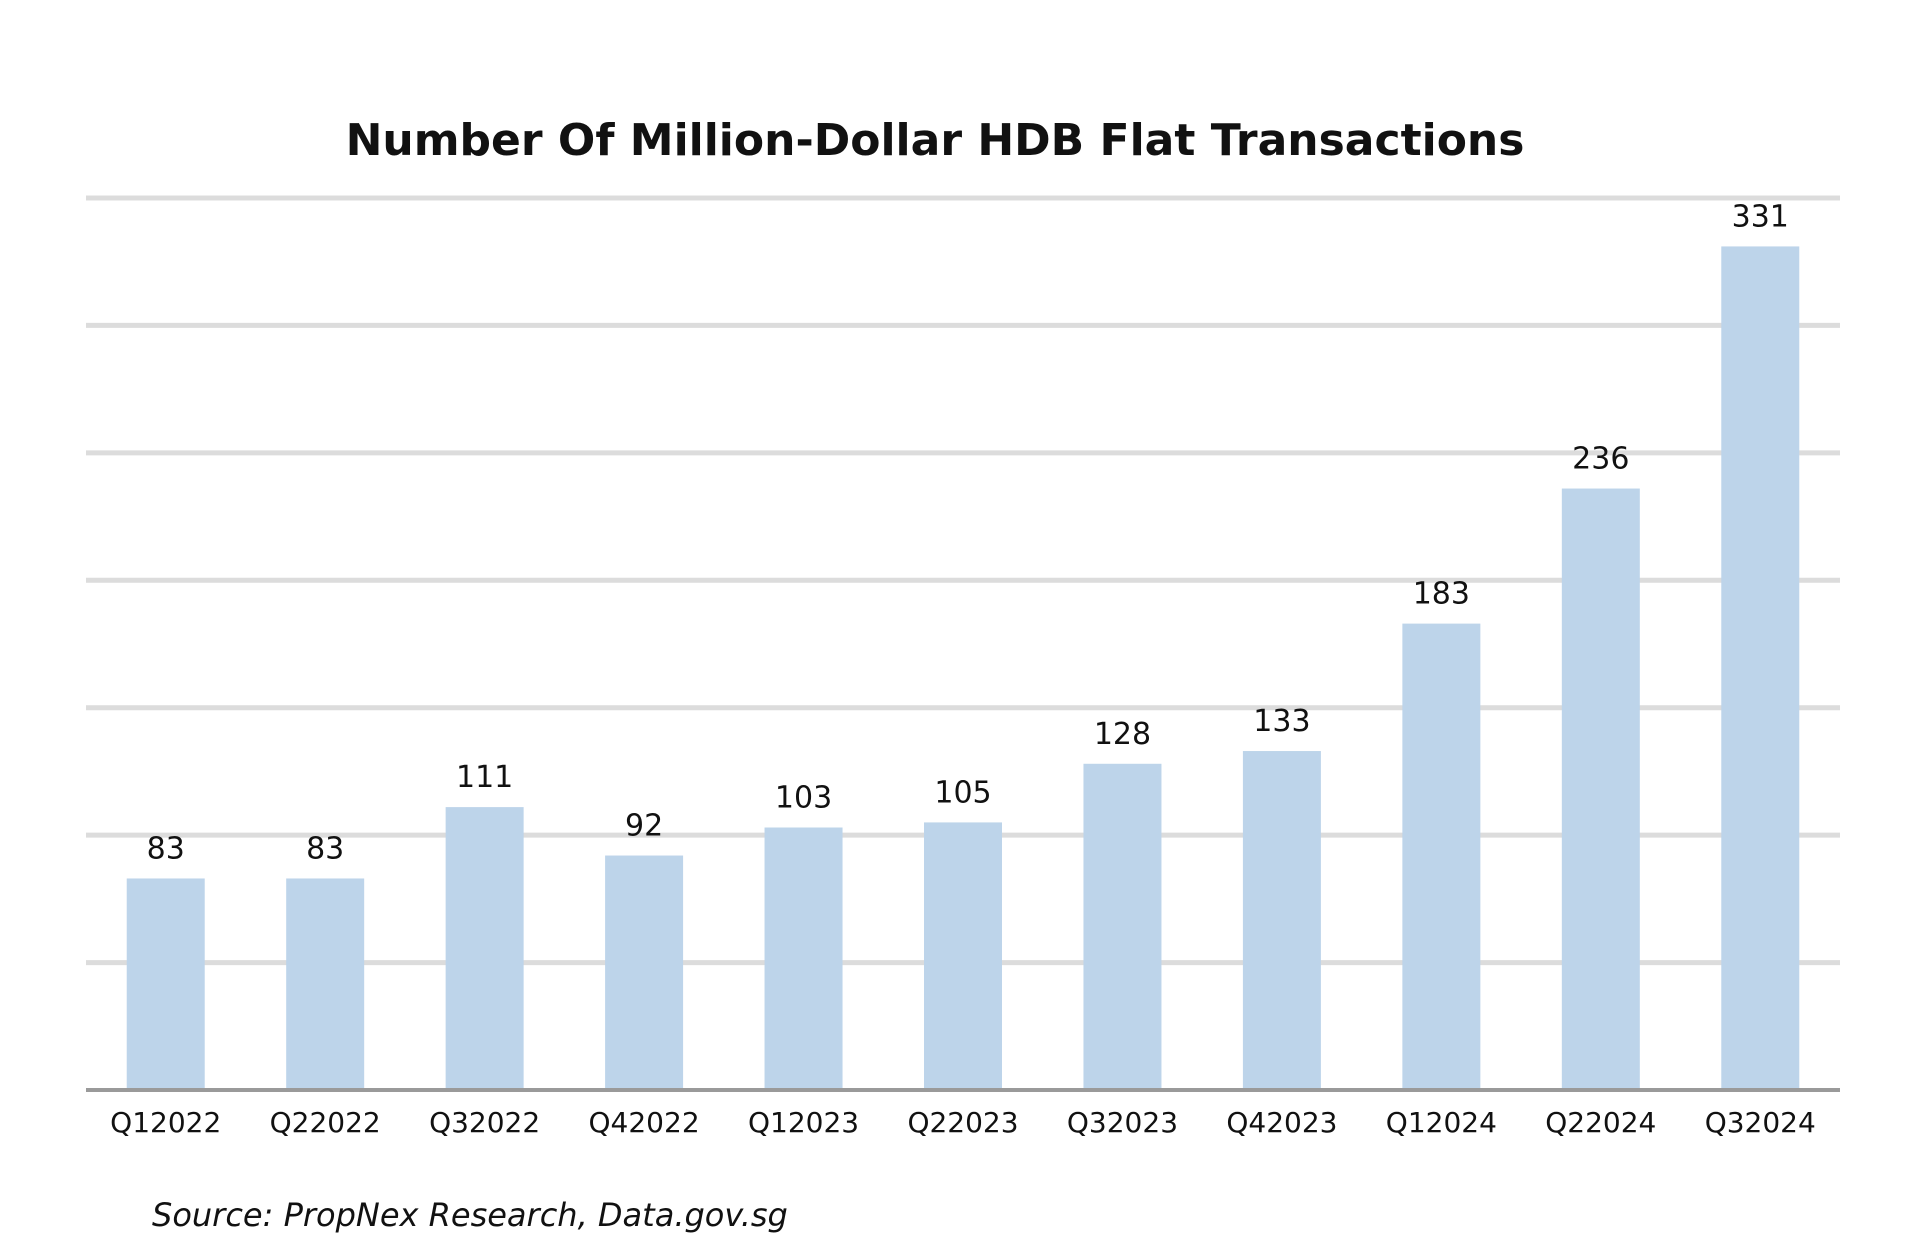 The width and height of the screenshot is (1920, 1235). What do you see at coordinates (325, 1122) in the screenshot?
I see `tick-label-q22022: Q22022` at bounding box center [325, 1122].